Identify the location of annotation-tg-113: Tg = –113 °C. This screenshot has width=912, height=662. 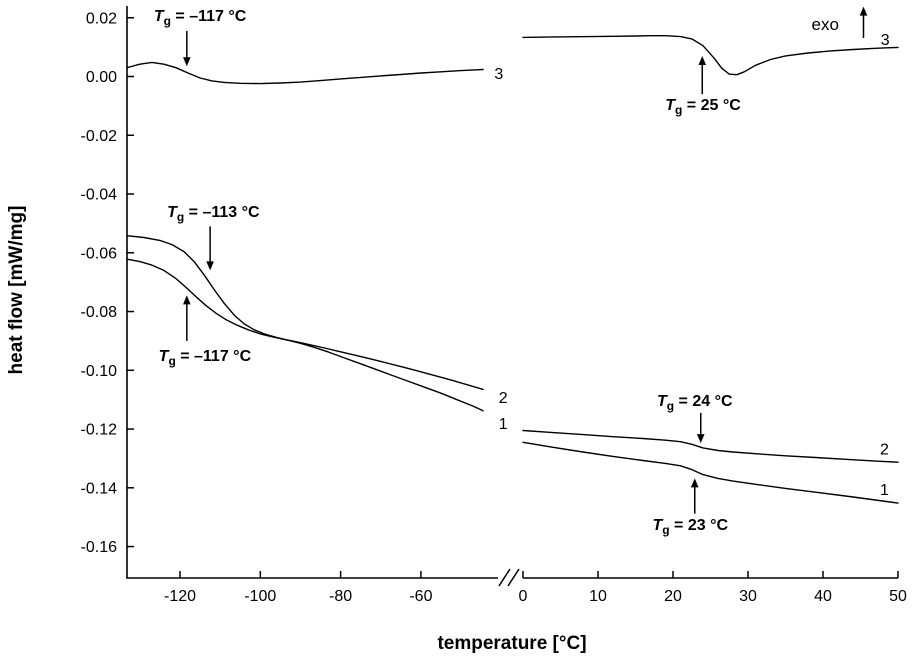
(213, 214).